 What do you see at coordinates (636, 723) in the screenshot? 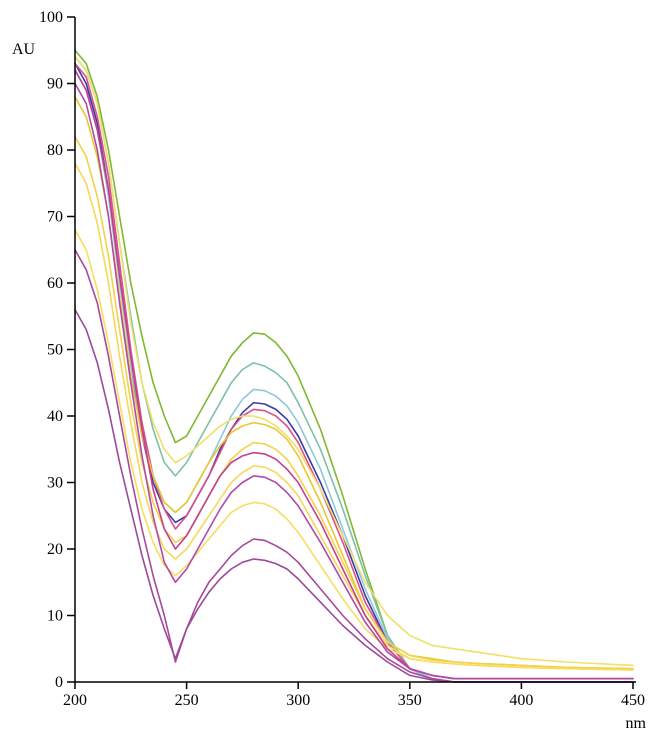
I see `x-axis-unit-label: nm` at bounding box center [636, 723].